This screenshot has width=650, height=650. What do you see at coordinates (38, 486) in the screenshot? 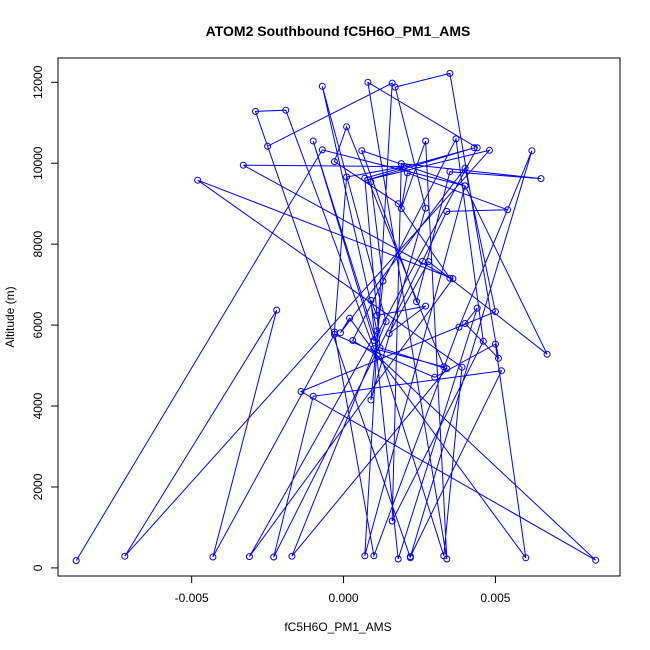
I see `y-tick-label: 2000` at bounding box center [38, 486].